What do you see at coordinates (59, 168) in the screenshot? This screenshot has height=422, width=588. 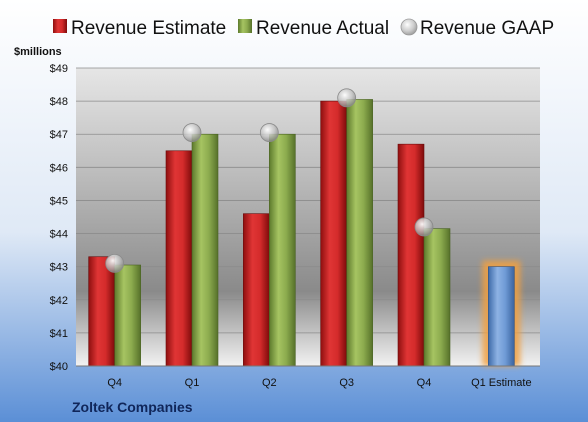 I see `y-tick-label: $46` at bounding box center [59, 168].